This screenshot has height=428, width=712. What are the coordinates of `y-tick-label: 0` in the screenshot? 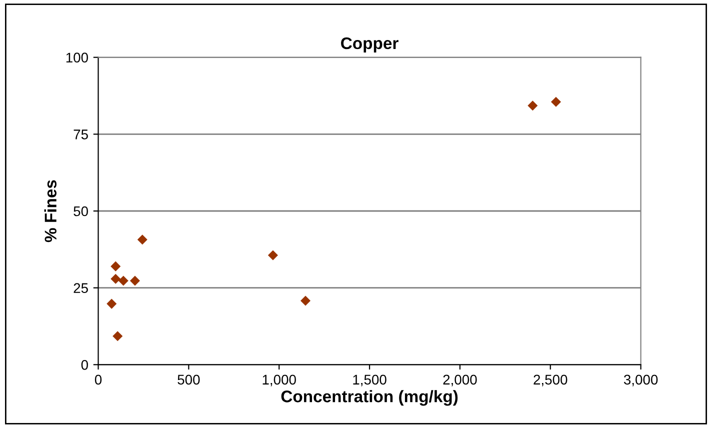 It's located at (84, 365).